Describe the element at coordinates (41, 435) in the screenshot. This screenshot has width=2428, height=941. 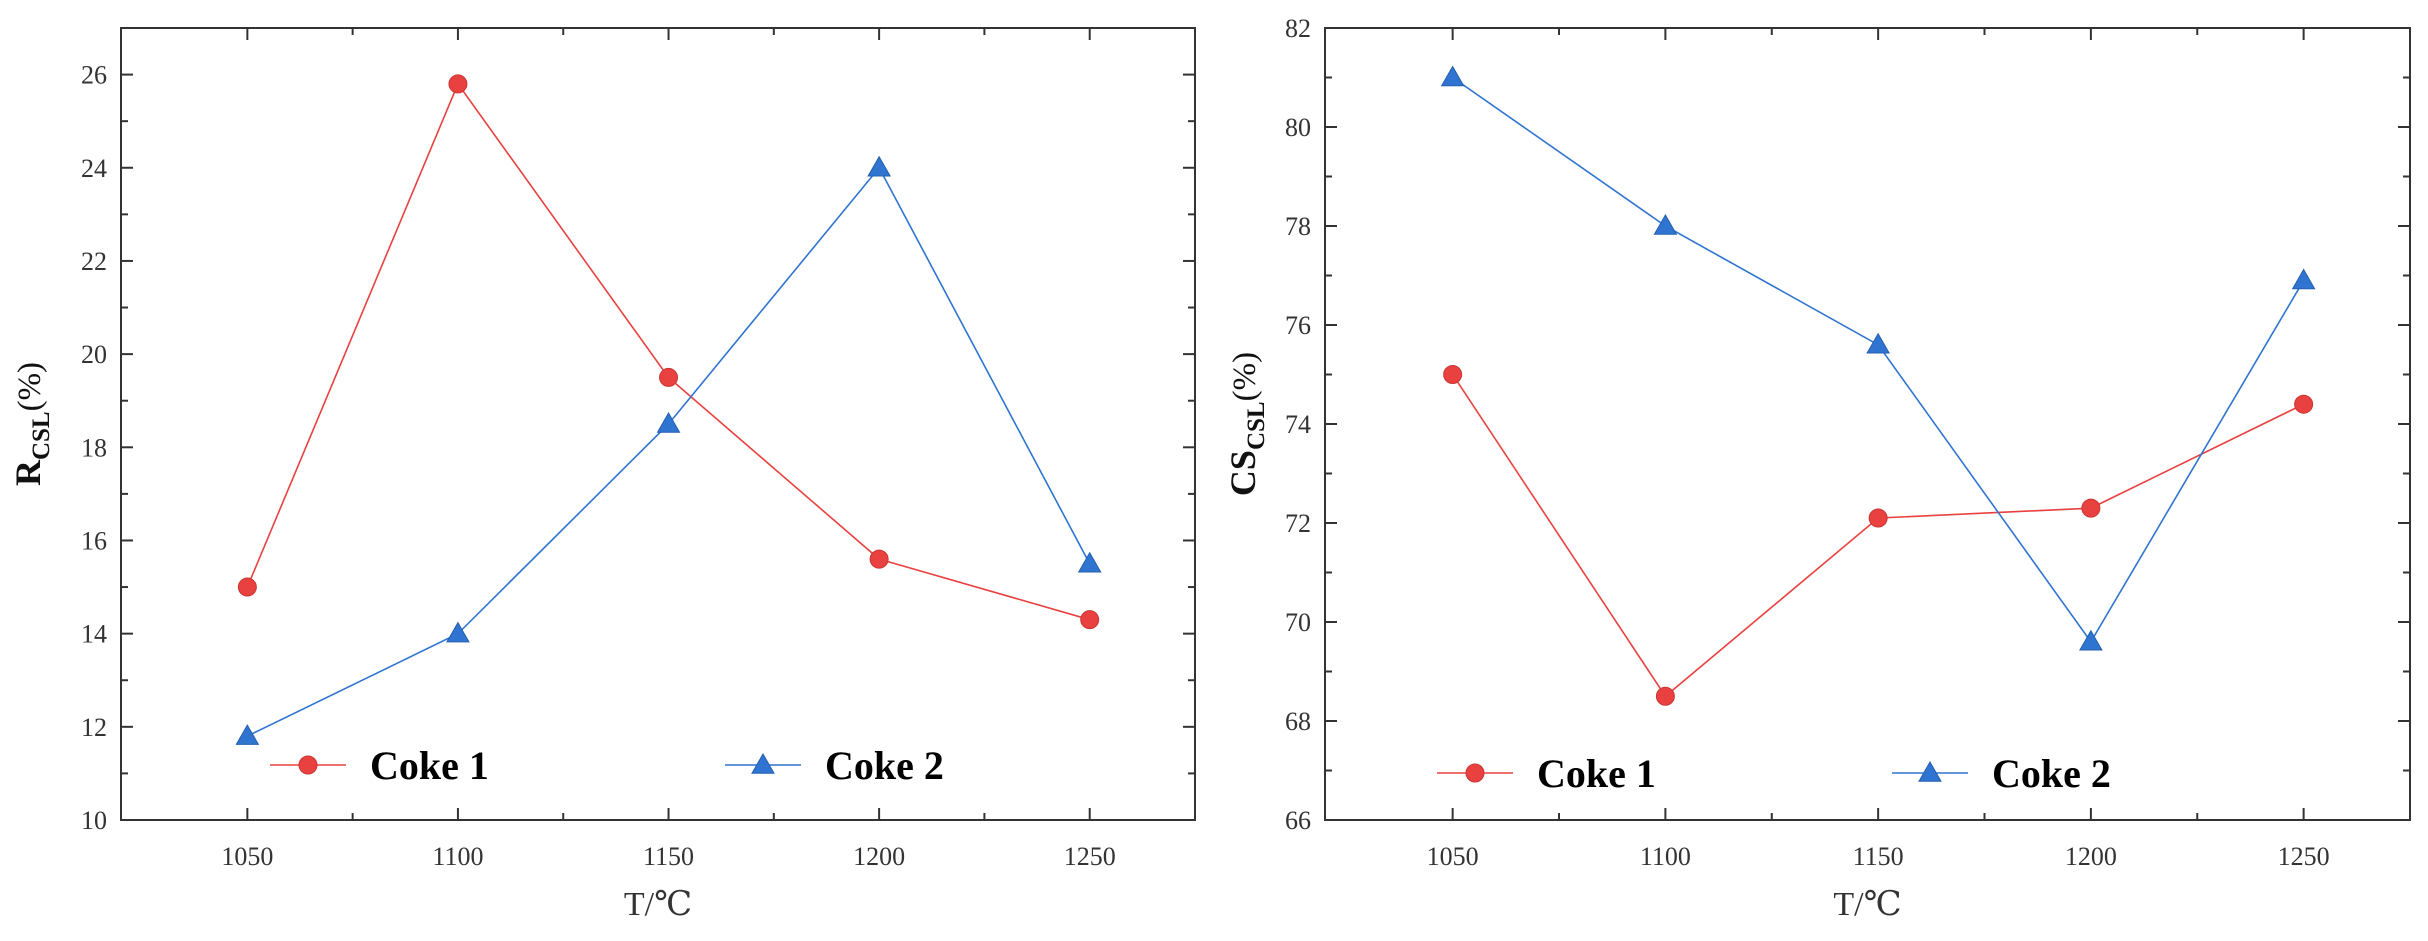
I see `chart1-y-axis-title-sub: CSL` at that location.